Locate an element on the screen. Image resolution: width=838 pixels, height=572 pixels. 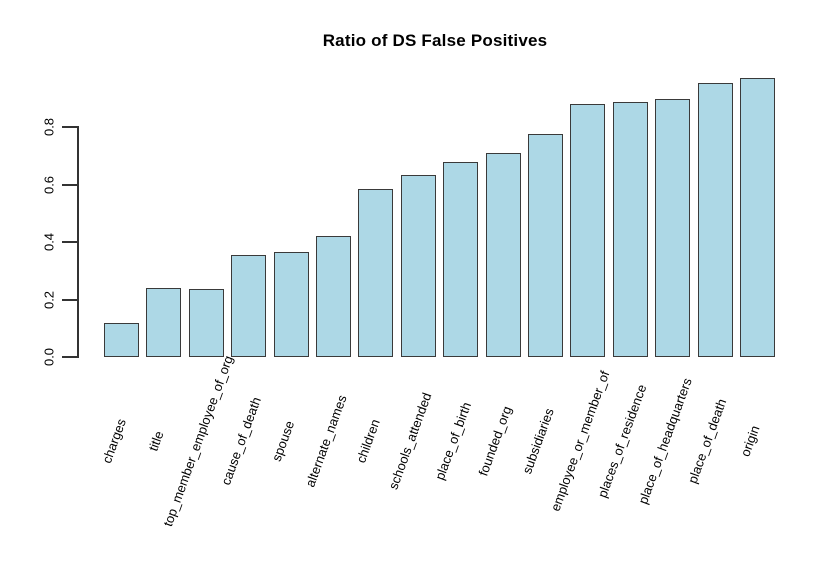
y-axis-tick-label: 0.6 is located at coordinates (49, 184).